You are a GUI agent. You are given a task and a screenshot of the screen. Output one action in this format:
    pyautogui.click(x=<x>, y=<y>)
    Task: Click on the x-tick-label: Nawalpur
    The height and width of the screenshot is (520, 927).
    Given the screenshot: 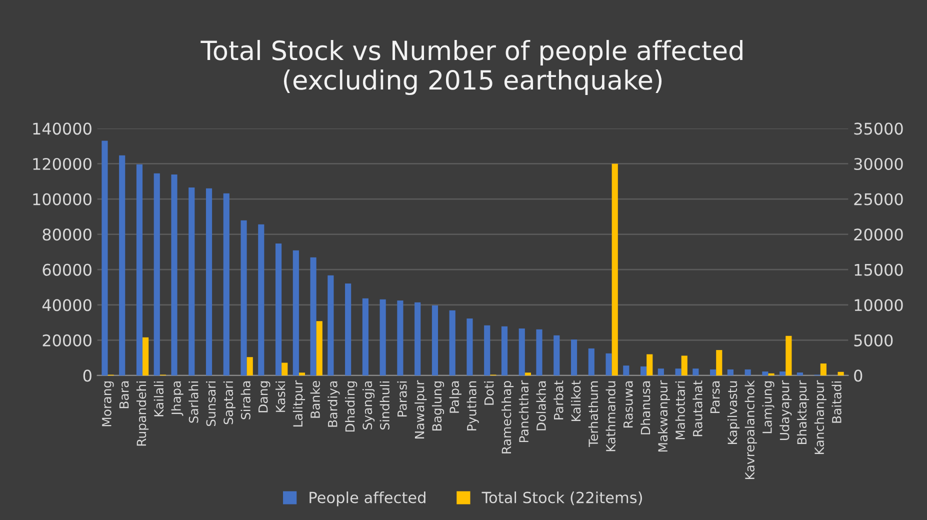 What is the action you would take?
    pyautogui.click(x=420, y=409)
    